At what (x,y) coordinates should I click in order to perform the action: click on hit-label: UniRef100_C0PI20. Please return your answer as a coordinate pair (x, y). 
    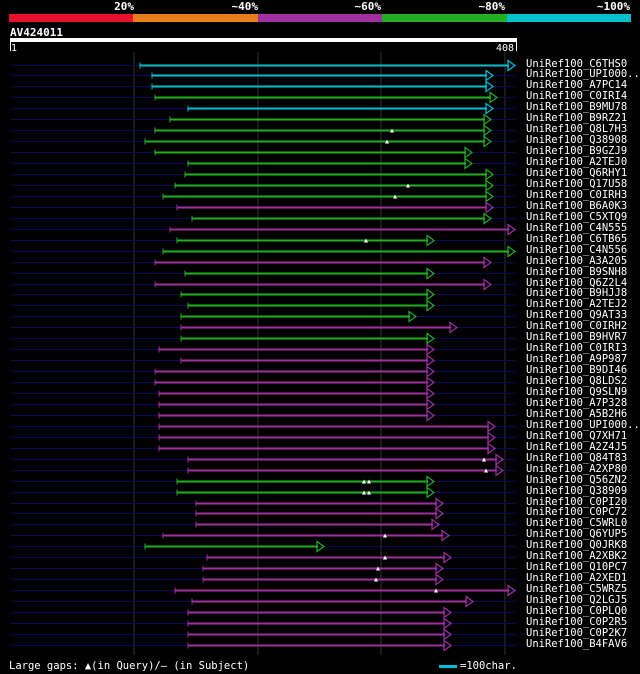
    Looking at the image, I should click on (577, 501).